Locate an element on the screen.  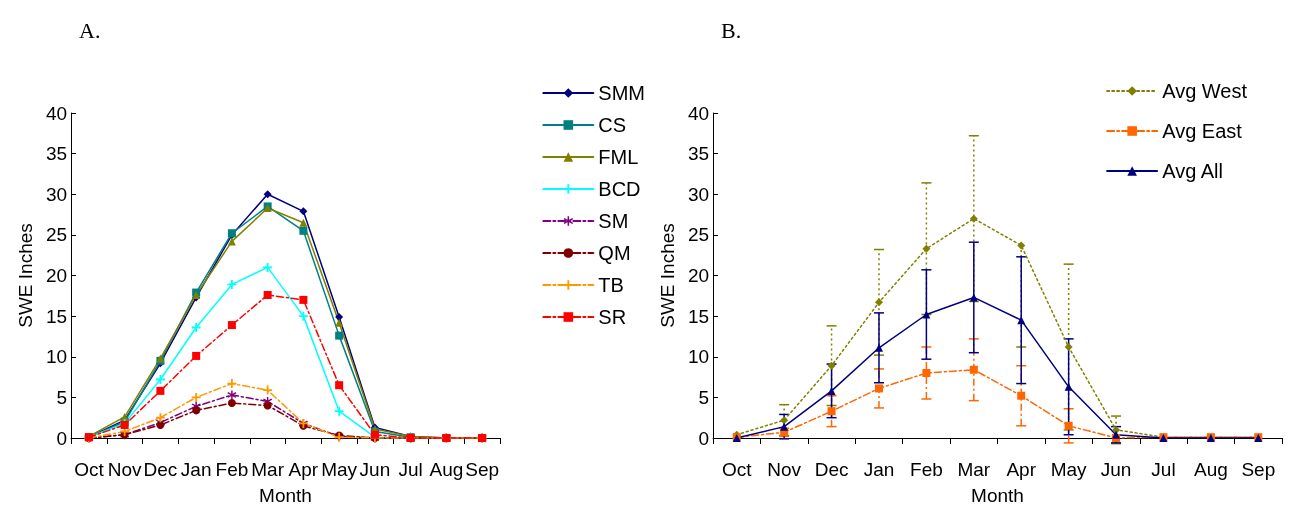
chart-title: A. is located at coordinates (90, 30).